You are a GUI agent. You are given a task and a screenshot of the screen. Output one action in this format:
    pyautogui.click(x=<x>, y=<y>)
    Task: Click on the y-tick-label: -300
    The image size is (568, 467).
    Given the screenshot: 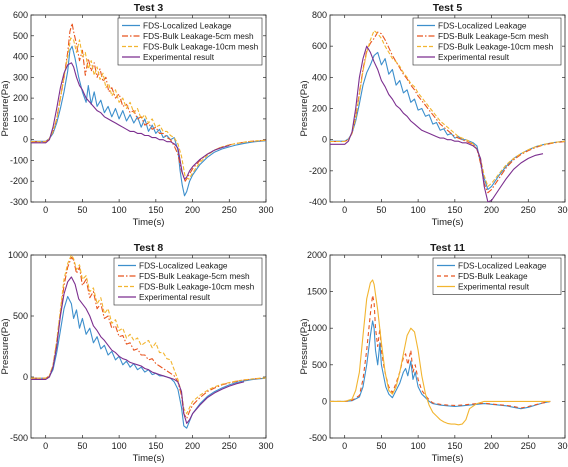 What is the action you would take?
    pyautogui.click(x=19, y=202)
    